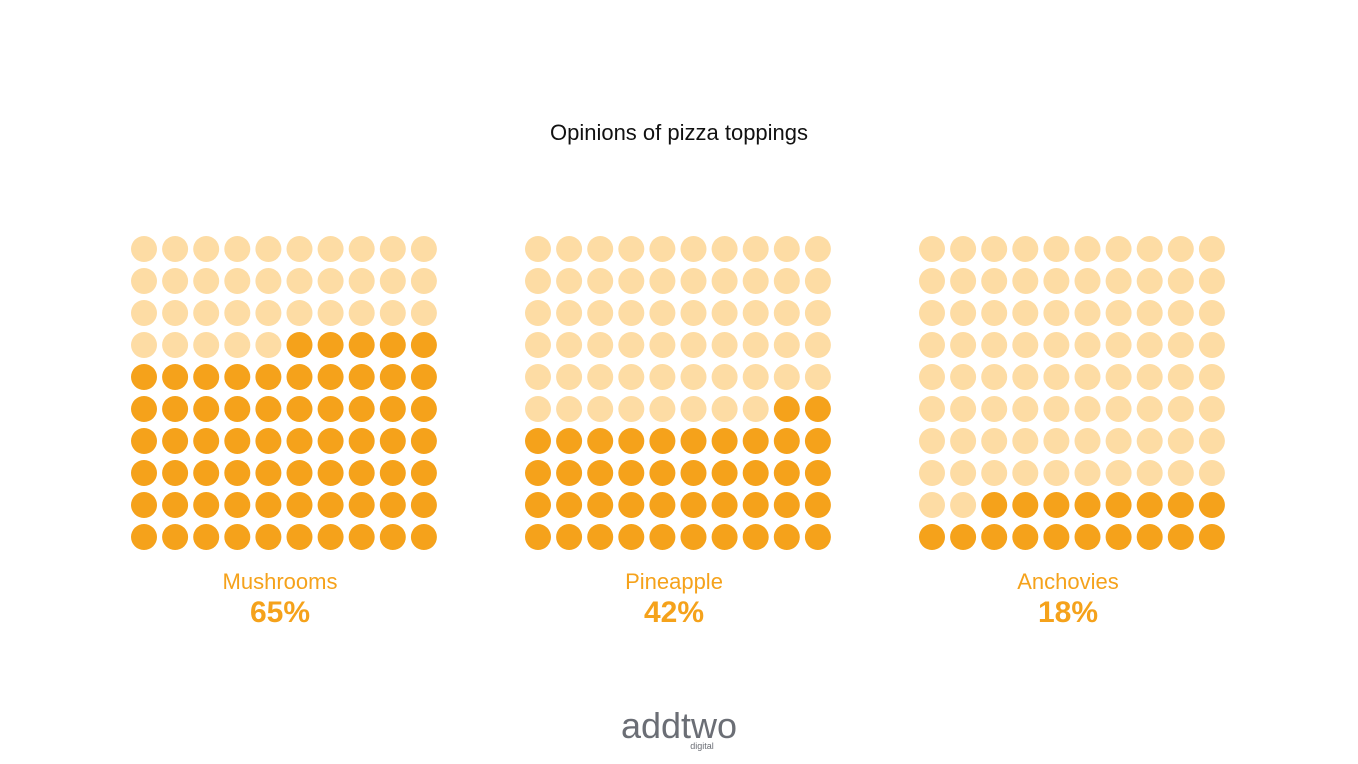  I want to click on logo-tagline-text: digital, so click(702, 746).